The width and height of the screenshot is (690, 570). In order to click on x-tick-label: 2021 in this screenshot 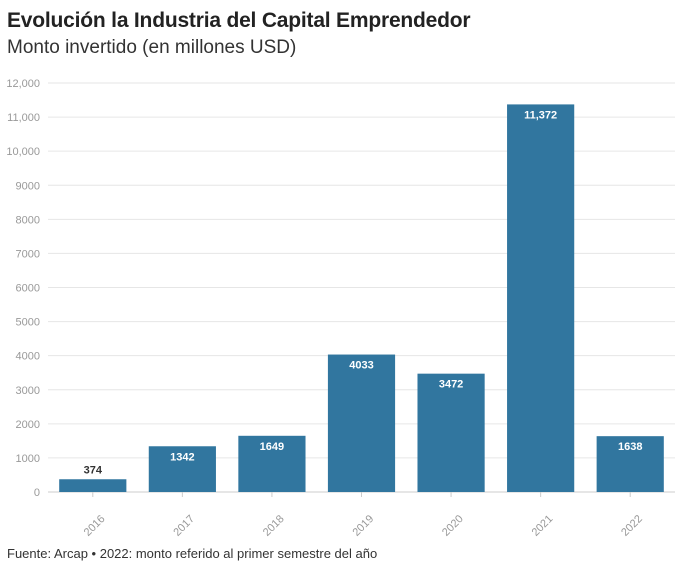, I will do `click(543, 526)`.